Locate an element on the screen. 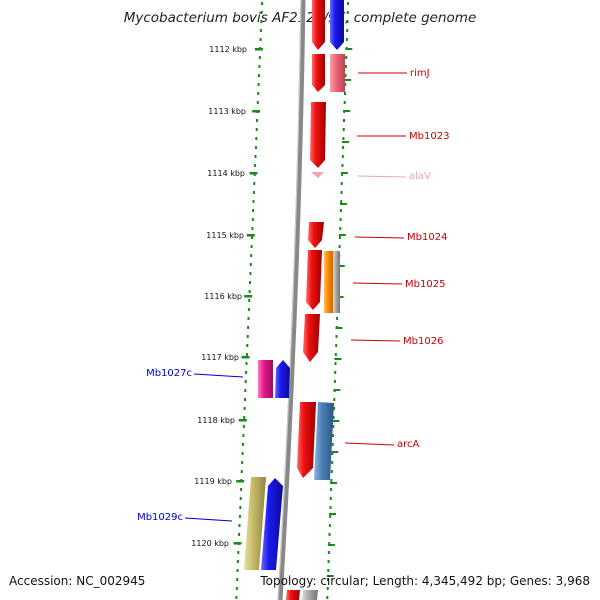 Image resolution: width=600 pixels, height=600 pixels. kbp-label: 1114 kbp is located at coordinates (226, 173).